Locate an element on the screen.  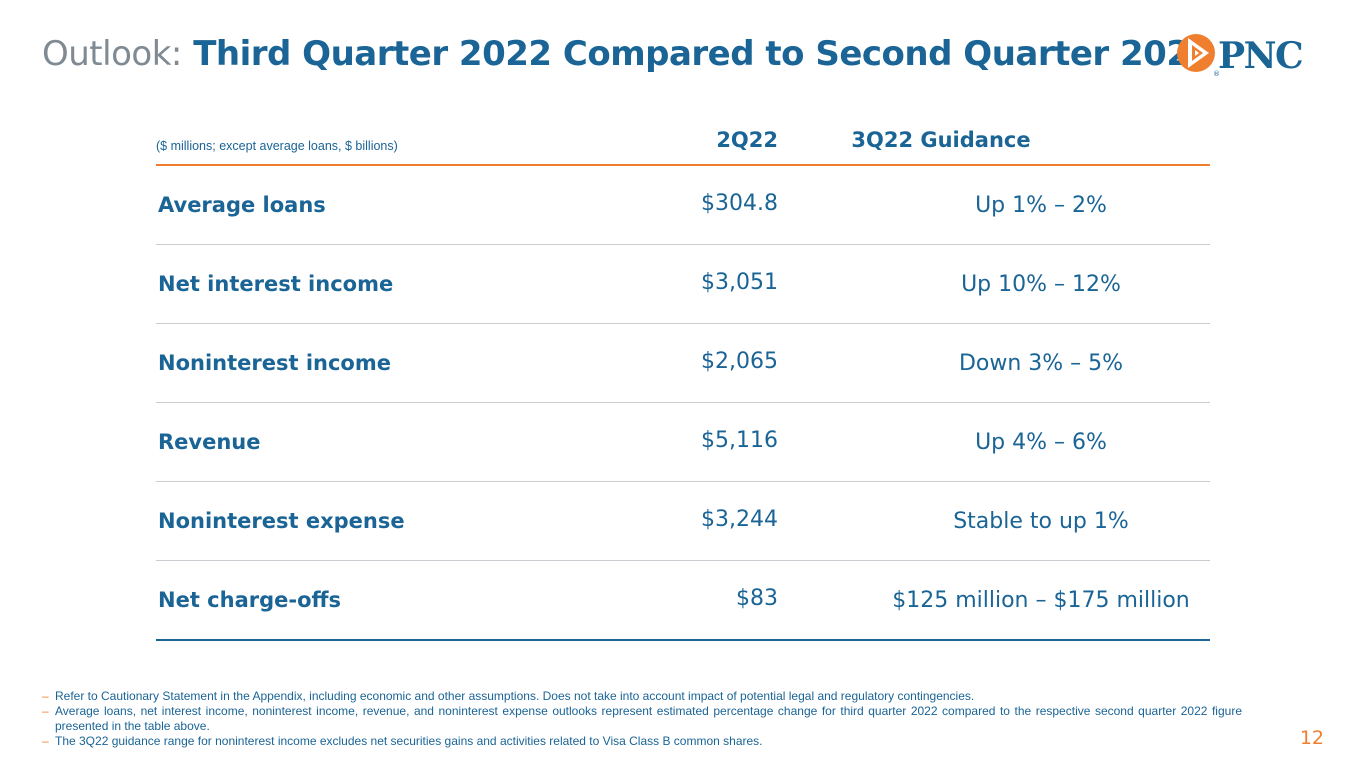
row-2q22-value: $3,051 is located at coordinates (739, 282).